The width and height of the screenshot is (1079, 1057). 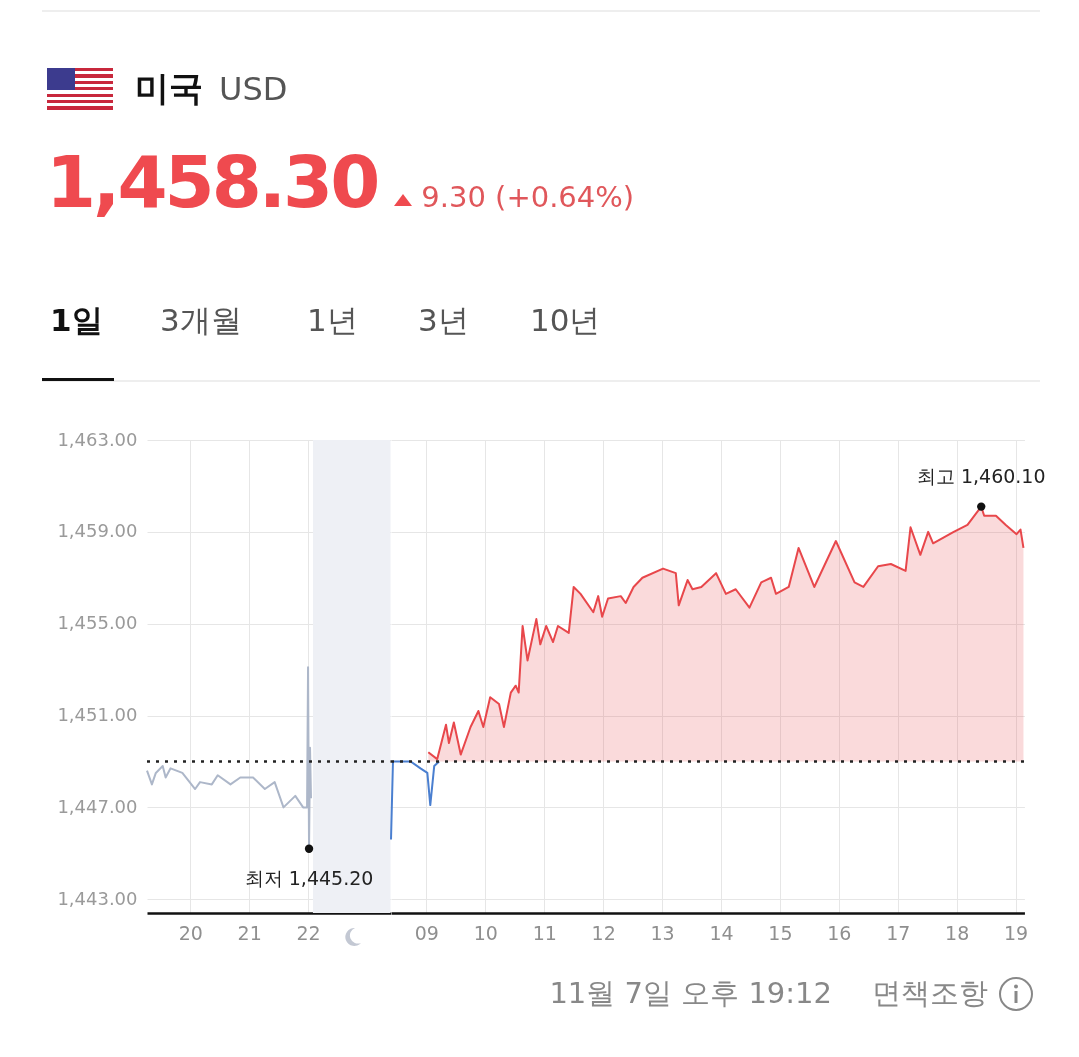 I want to click on x-tick-label: 22, so click(x=308, y=933).